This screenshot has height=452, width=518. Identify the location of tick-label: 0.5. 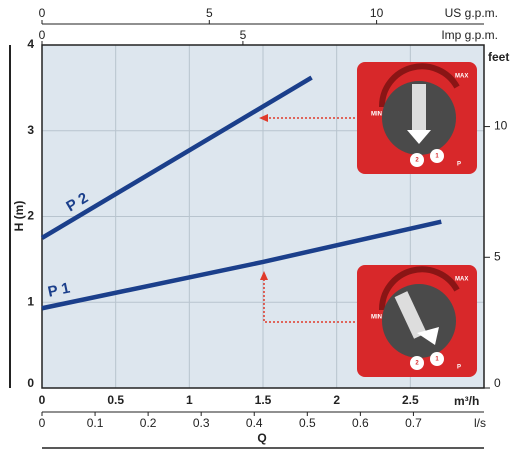
(307, 423).